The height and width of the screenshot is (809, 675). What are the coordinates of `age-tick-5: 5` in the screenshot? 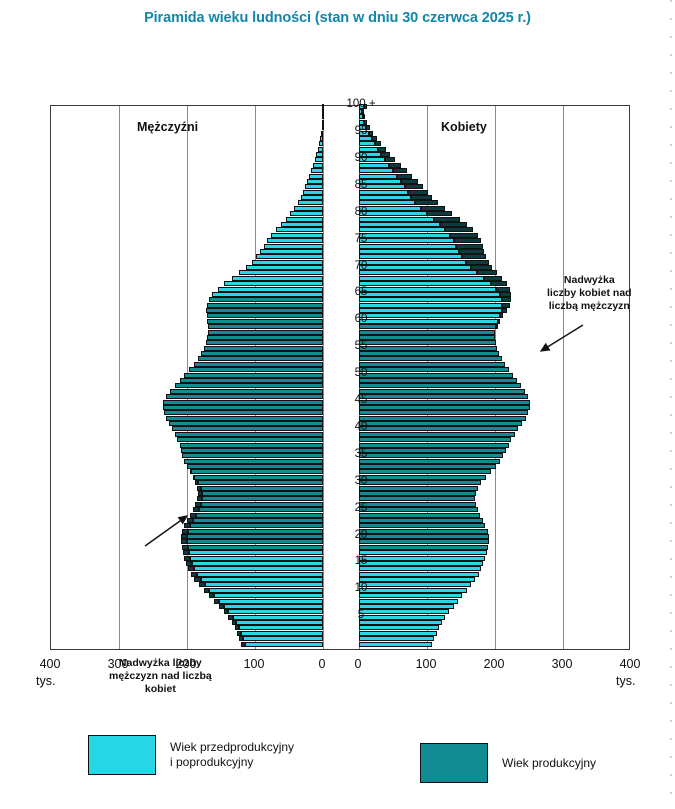 It's located at (361, 615).